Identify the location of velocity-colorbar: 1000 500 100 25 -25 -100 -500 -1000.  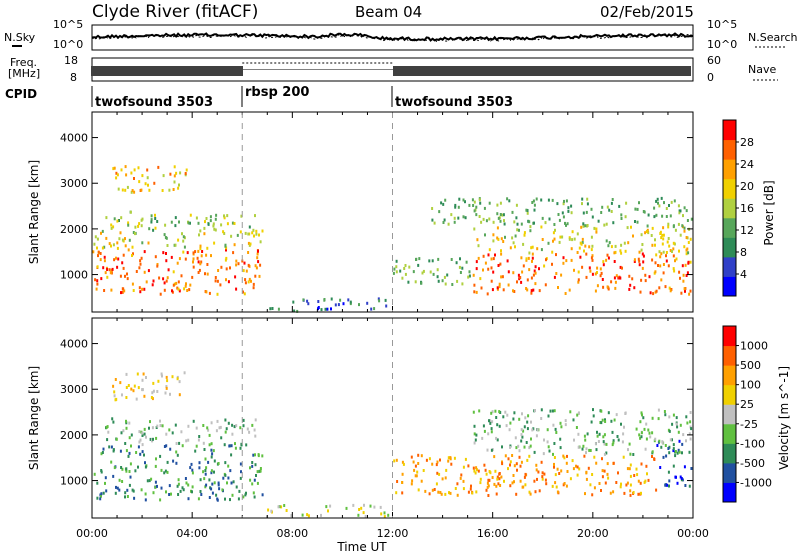
(747, 414).